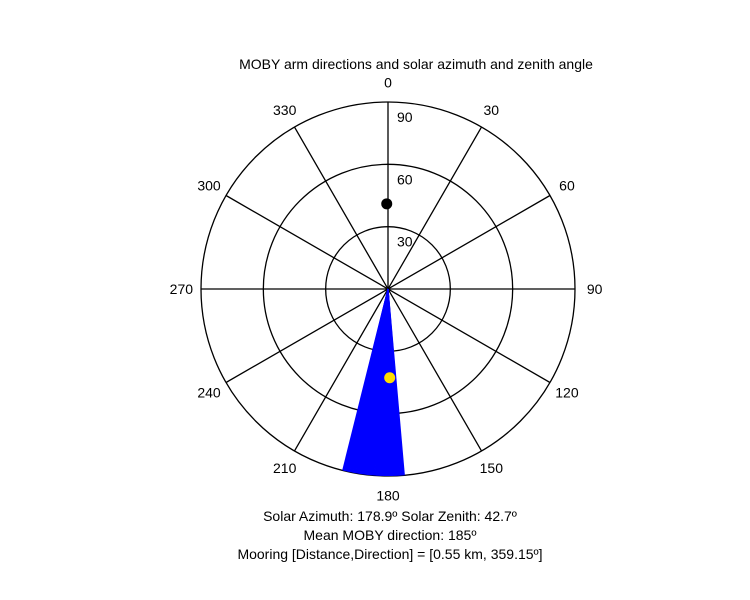 This screenshot has height=600, width=750. I want to click on angle-label-270: 270, so click(182, 289).